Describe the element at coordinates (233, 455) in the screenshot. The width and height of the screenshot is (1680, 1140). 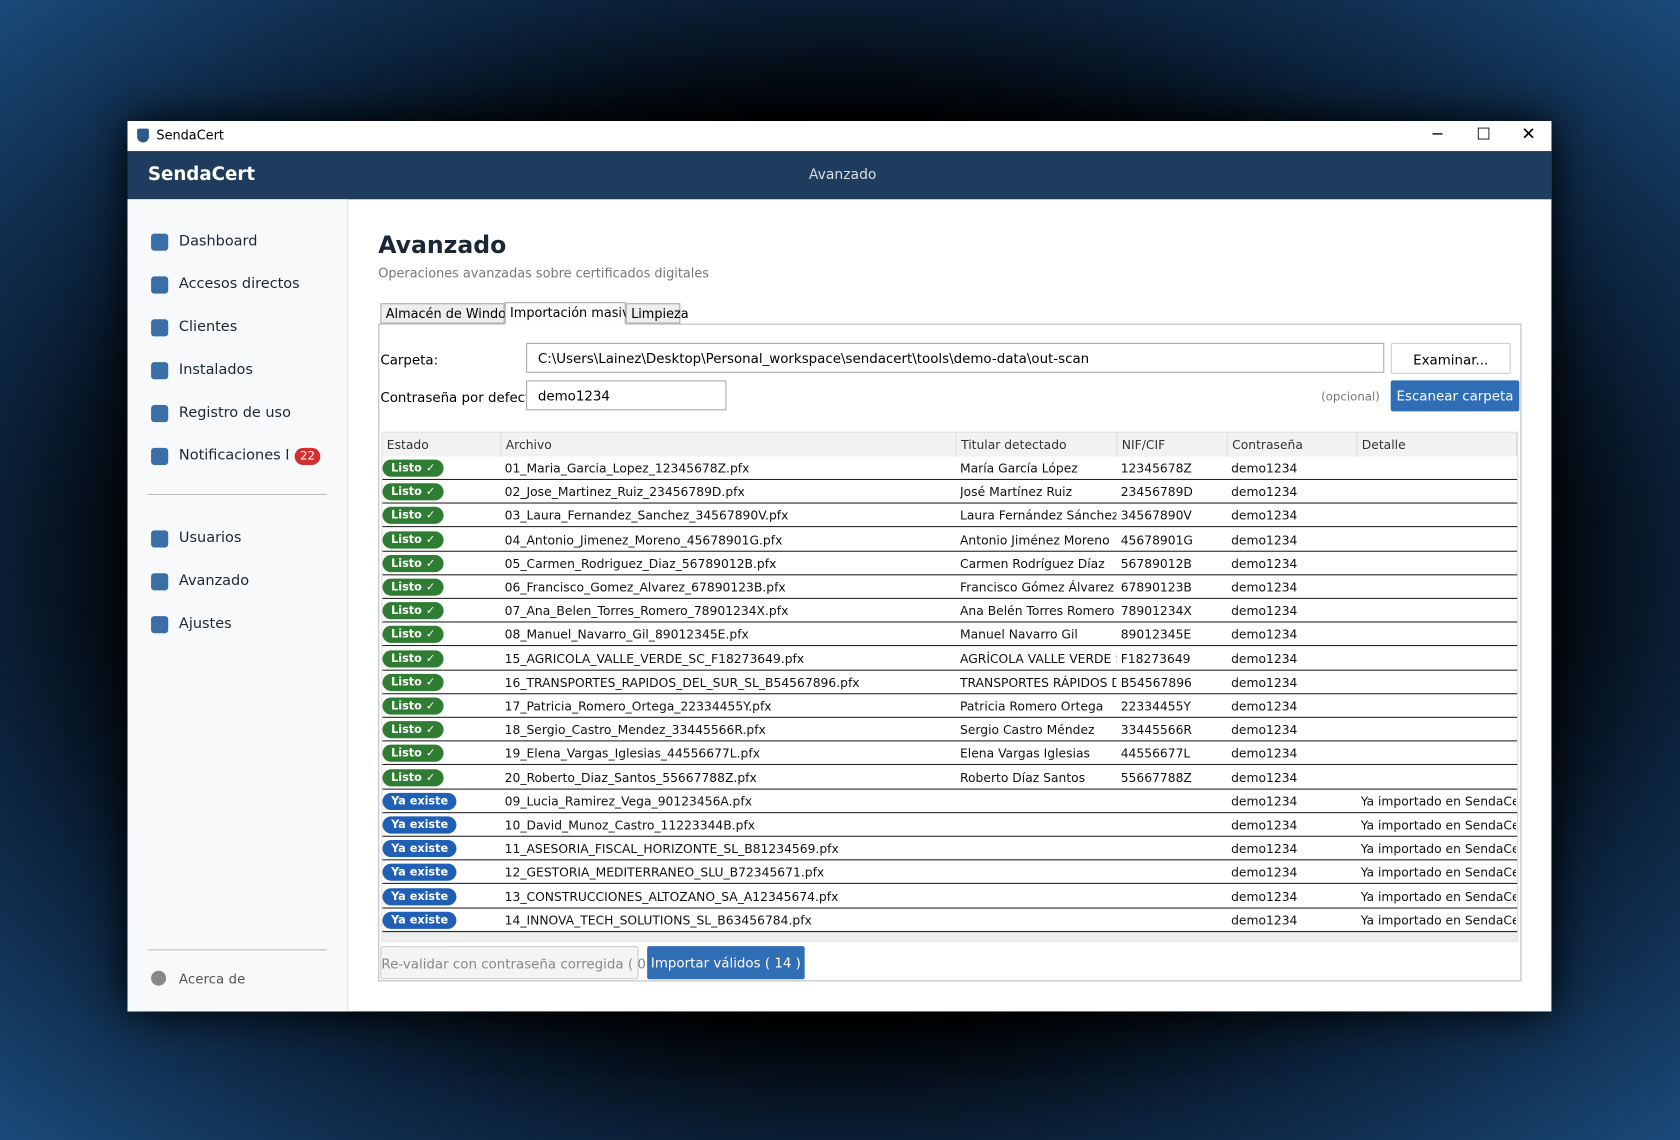
I see `nav-item: Notificaciones DEH` at that location.